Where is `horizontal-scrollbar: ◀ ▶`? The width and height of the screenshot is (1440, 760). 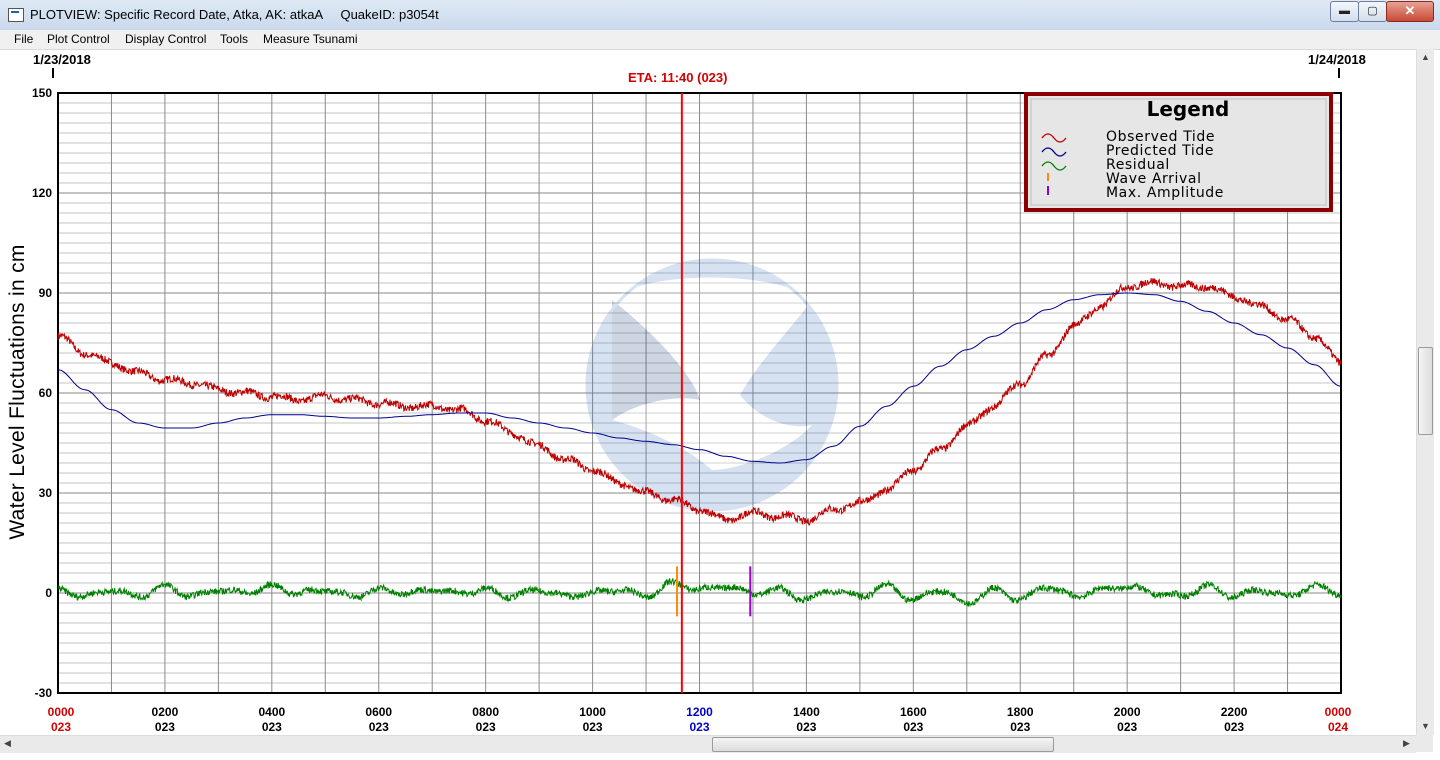
horizontal-scrollbar: ◀ ▶ is located at coordinates (708, 744).